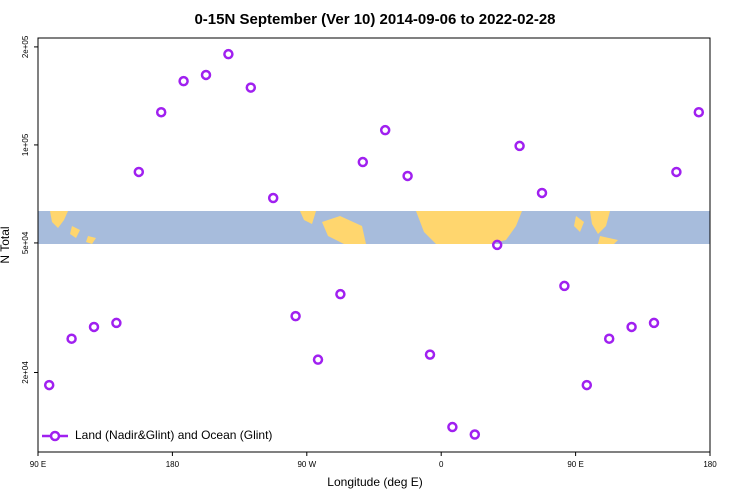 This screenshot has width=750, height=500. What do you see at coordinates (25, 242) in the screenshot?
I see `y-tick-label: 5e+04` at bounding box center [25, 242].